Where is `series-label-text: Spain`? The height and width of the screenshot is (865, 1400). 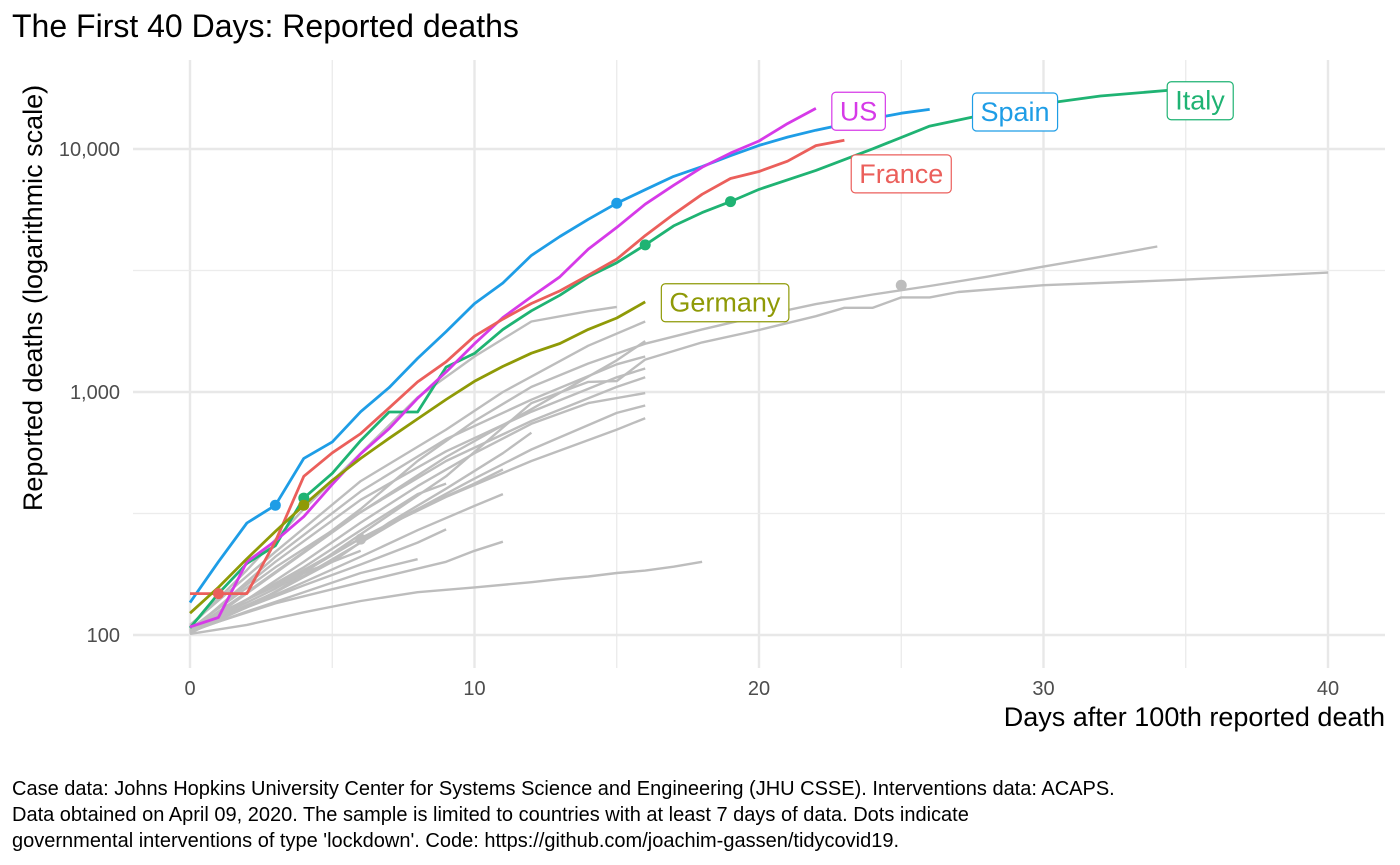 series-label-text: Spain is located at coordinates (1015, 112).